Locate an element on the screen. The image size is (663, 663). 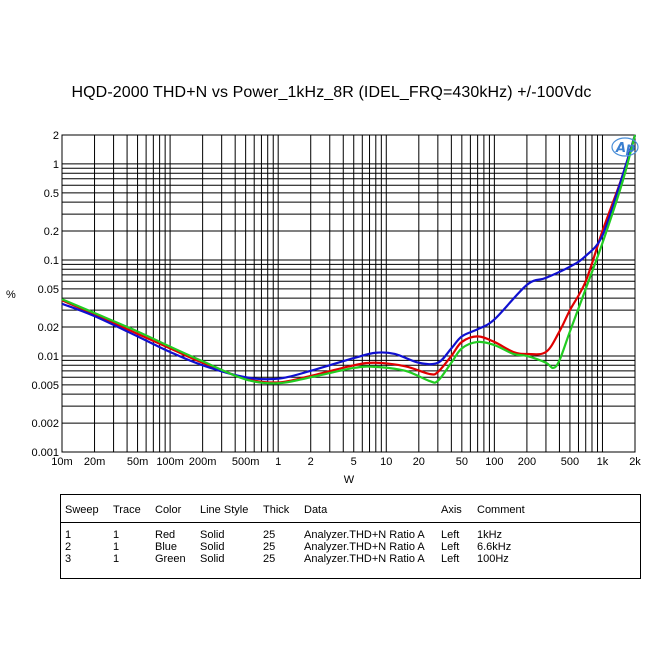
legend-header-cell: Axis is located at coordinates (451, 510).